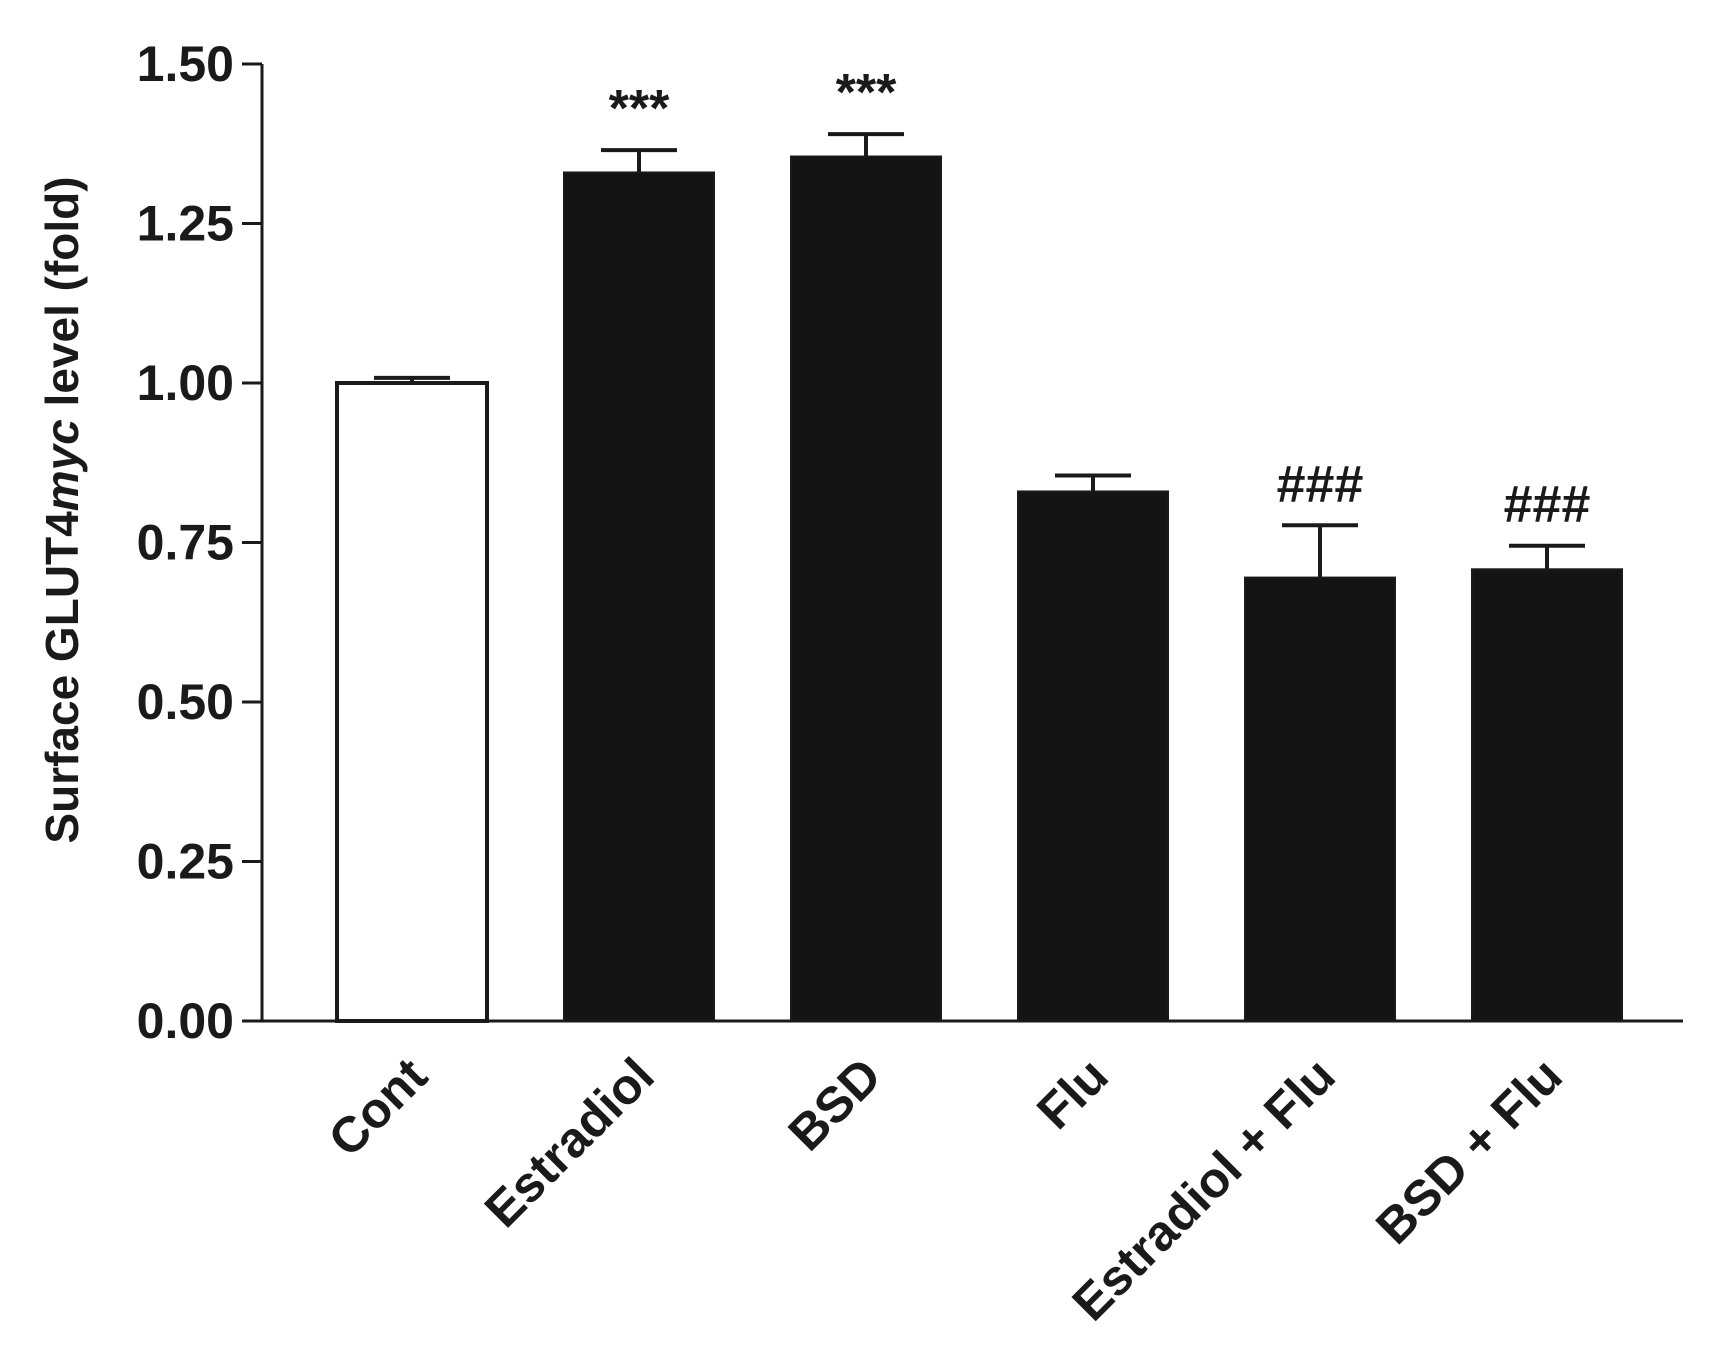  What do you see at coordinates (185, 383) in the screenshot?
I see `y-tick-label: 1.00` at bounding box center [185, 383].